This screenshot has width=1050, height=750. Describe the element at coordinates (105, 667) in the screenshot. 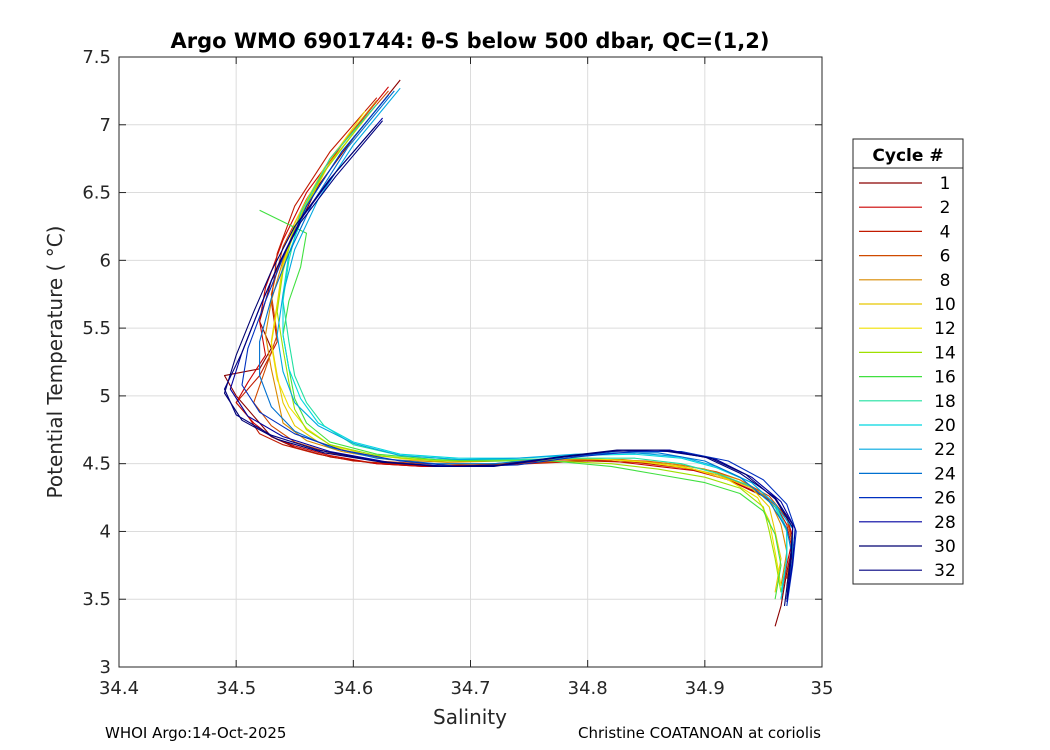

I see `y-tick-label: 3` at that location.